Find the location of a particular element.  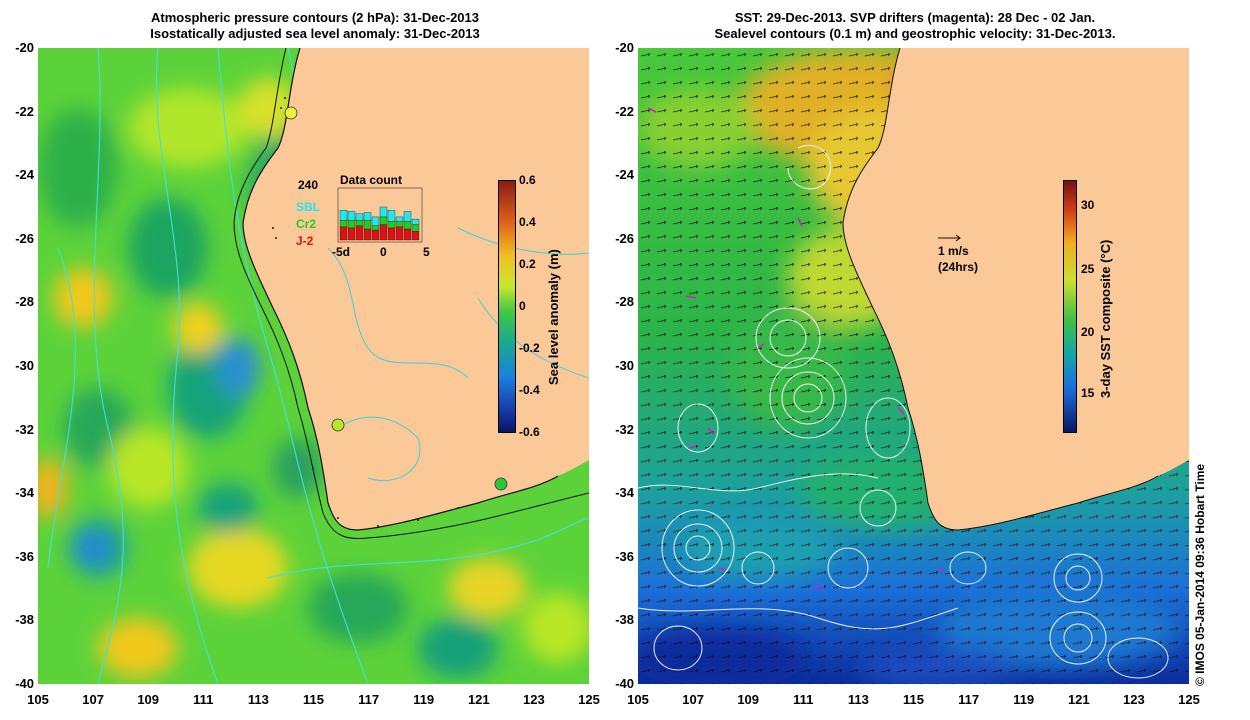

right-lat-label: -30 is located at coordinates (624, 365).